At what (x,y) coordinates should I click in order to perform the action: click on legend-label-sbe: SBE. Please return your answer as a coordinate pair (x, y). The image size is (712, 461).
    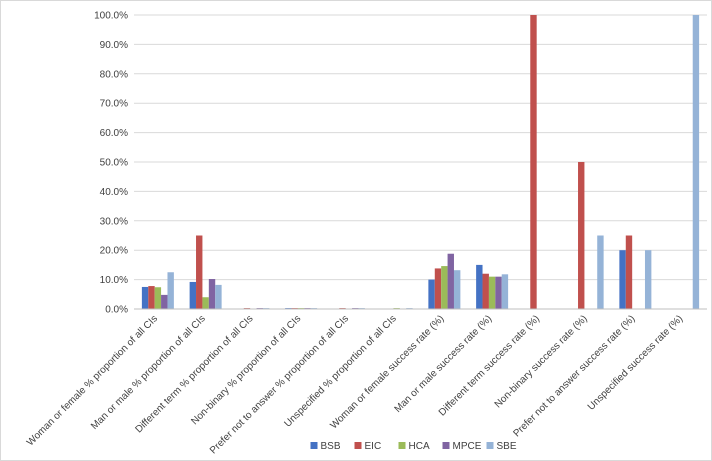
    Looking at the image, I should click on (507, 446).